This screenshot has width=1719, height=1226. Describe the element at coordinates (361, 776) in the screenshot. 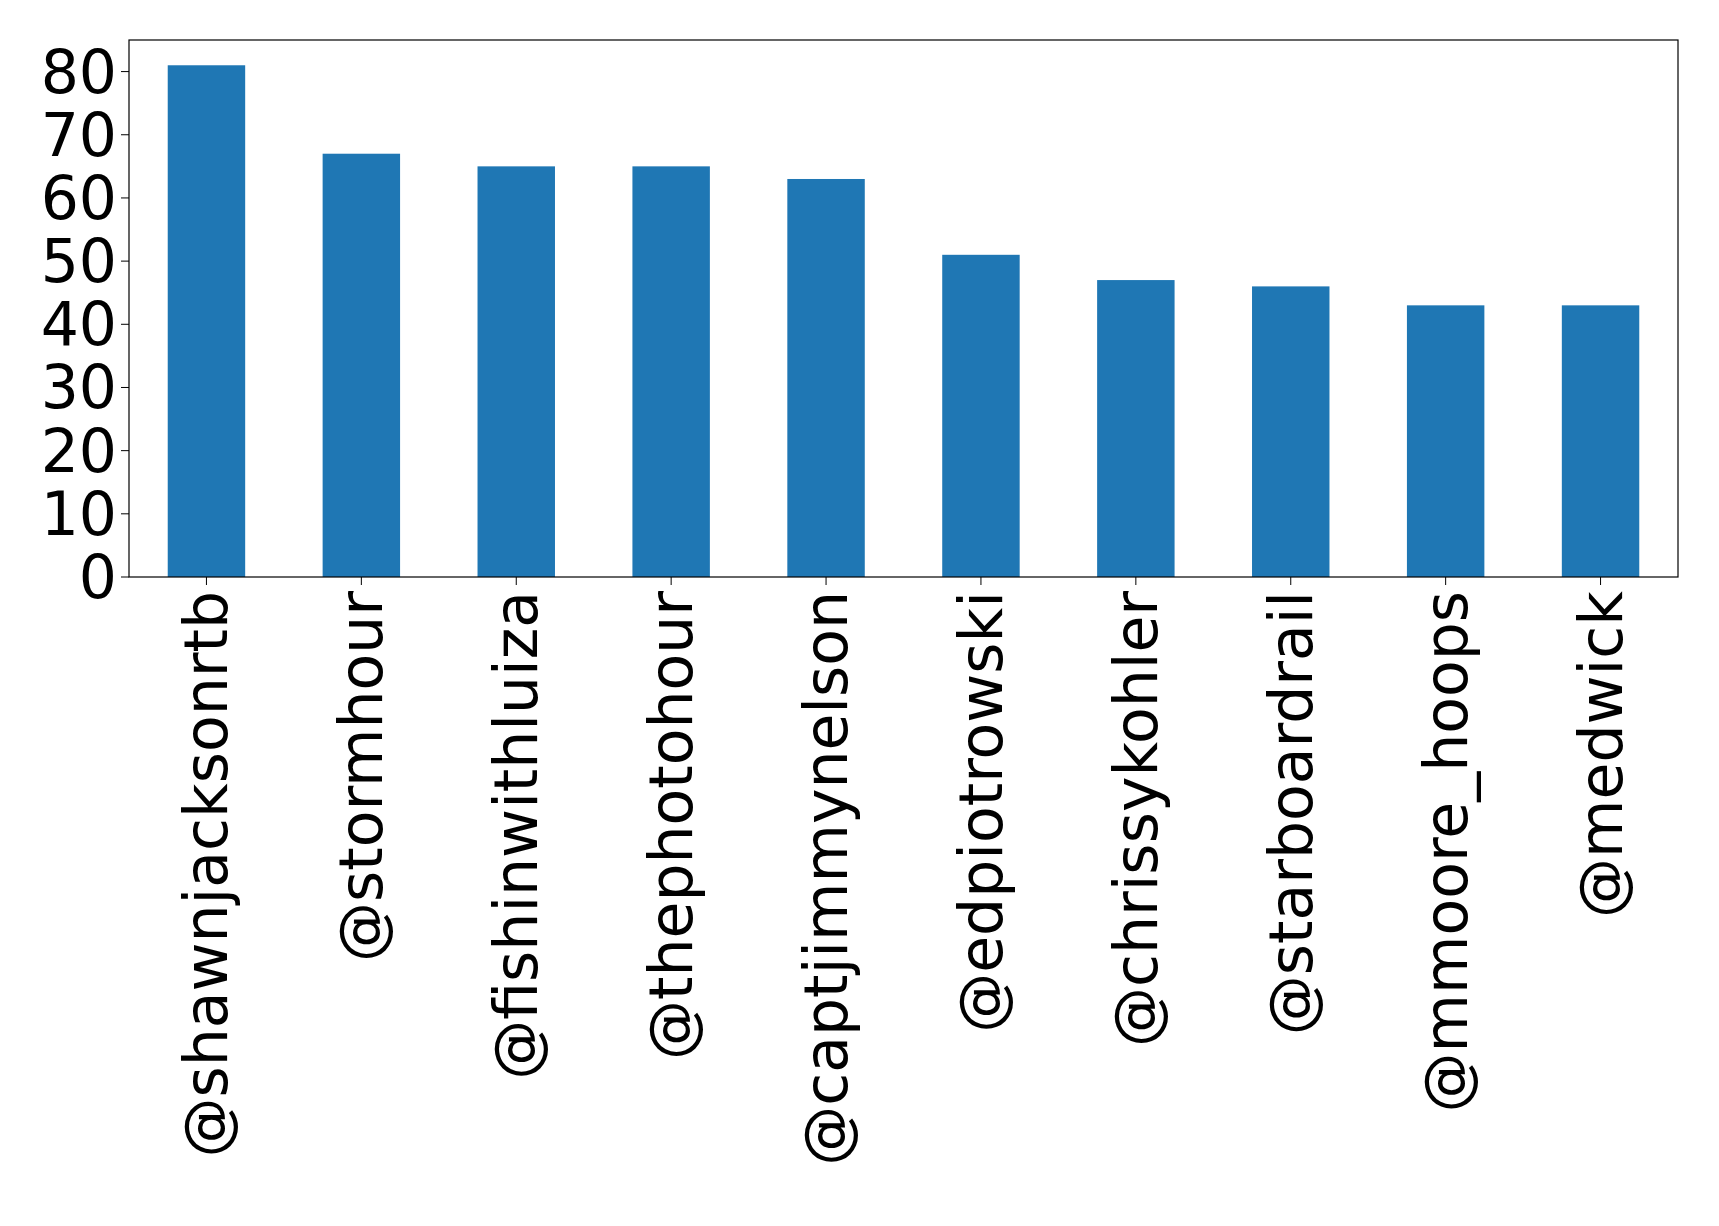

I see `x-tick-label: @stormhour` at that location.